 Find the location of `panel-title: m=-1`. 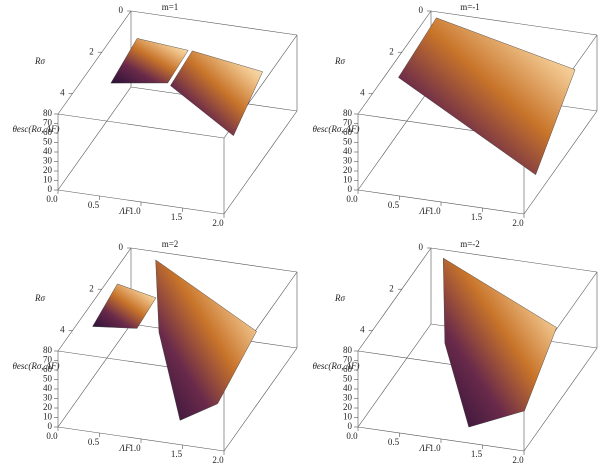

panel-title: m=-1 is located at coordinates (470, 7).